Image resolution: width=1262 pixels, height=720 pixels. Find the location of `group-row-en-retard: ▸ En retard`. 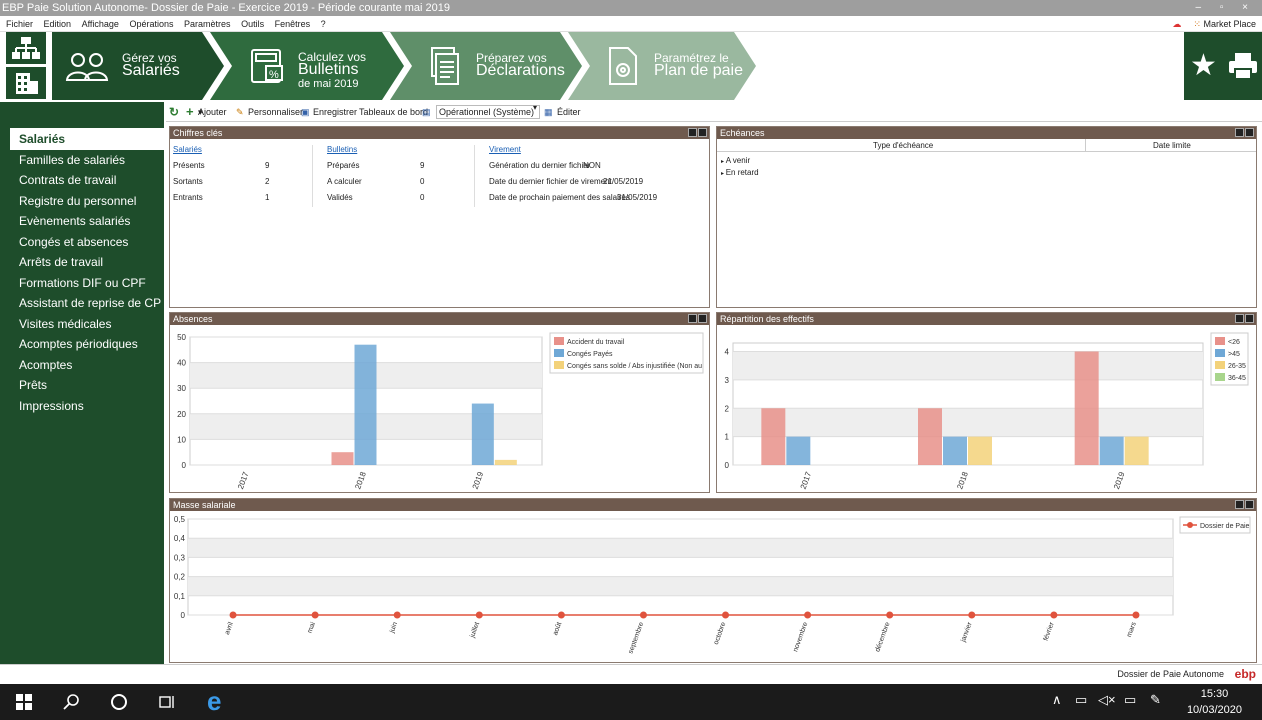

group-row-en-retard: ▸ En retard is located at coordinates (740, 172).